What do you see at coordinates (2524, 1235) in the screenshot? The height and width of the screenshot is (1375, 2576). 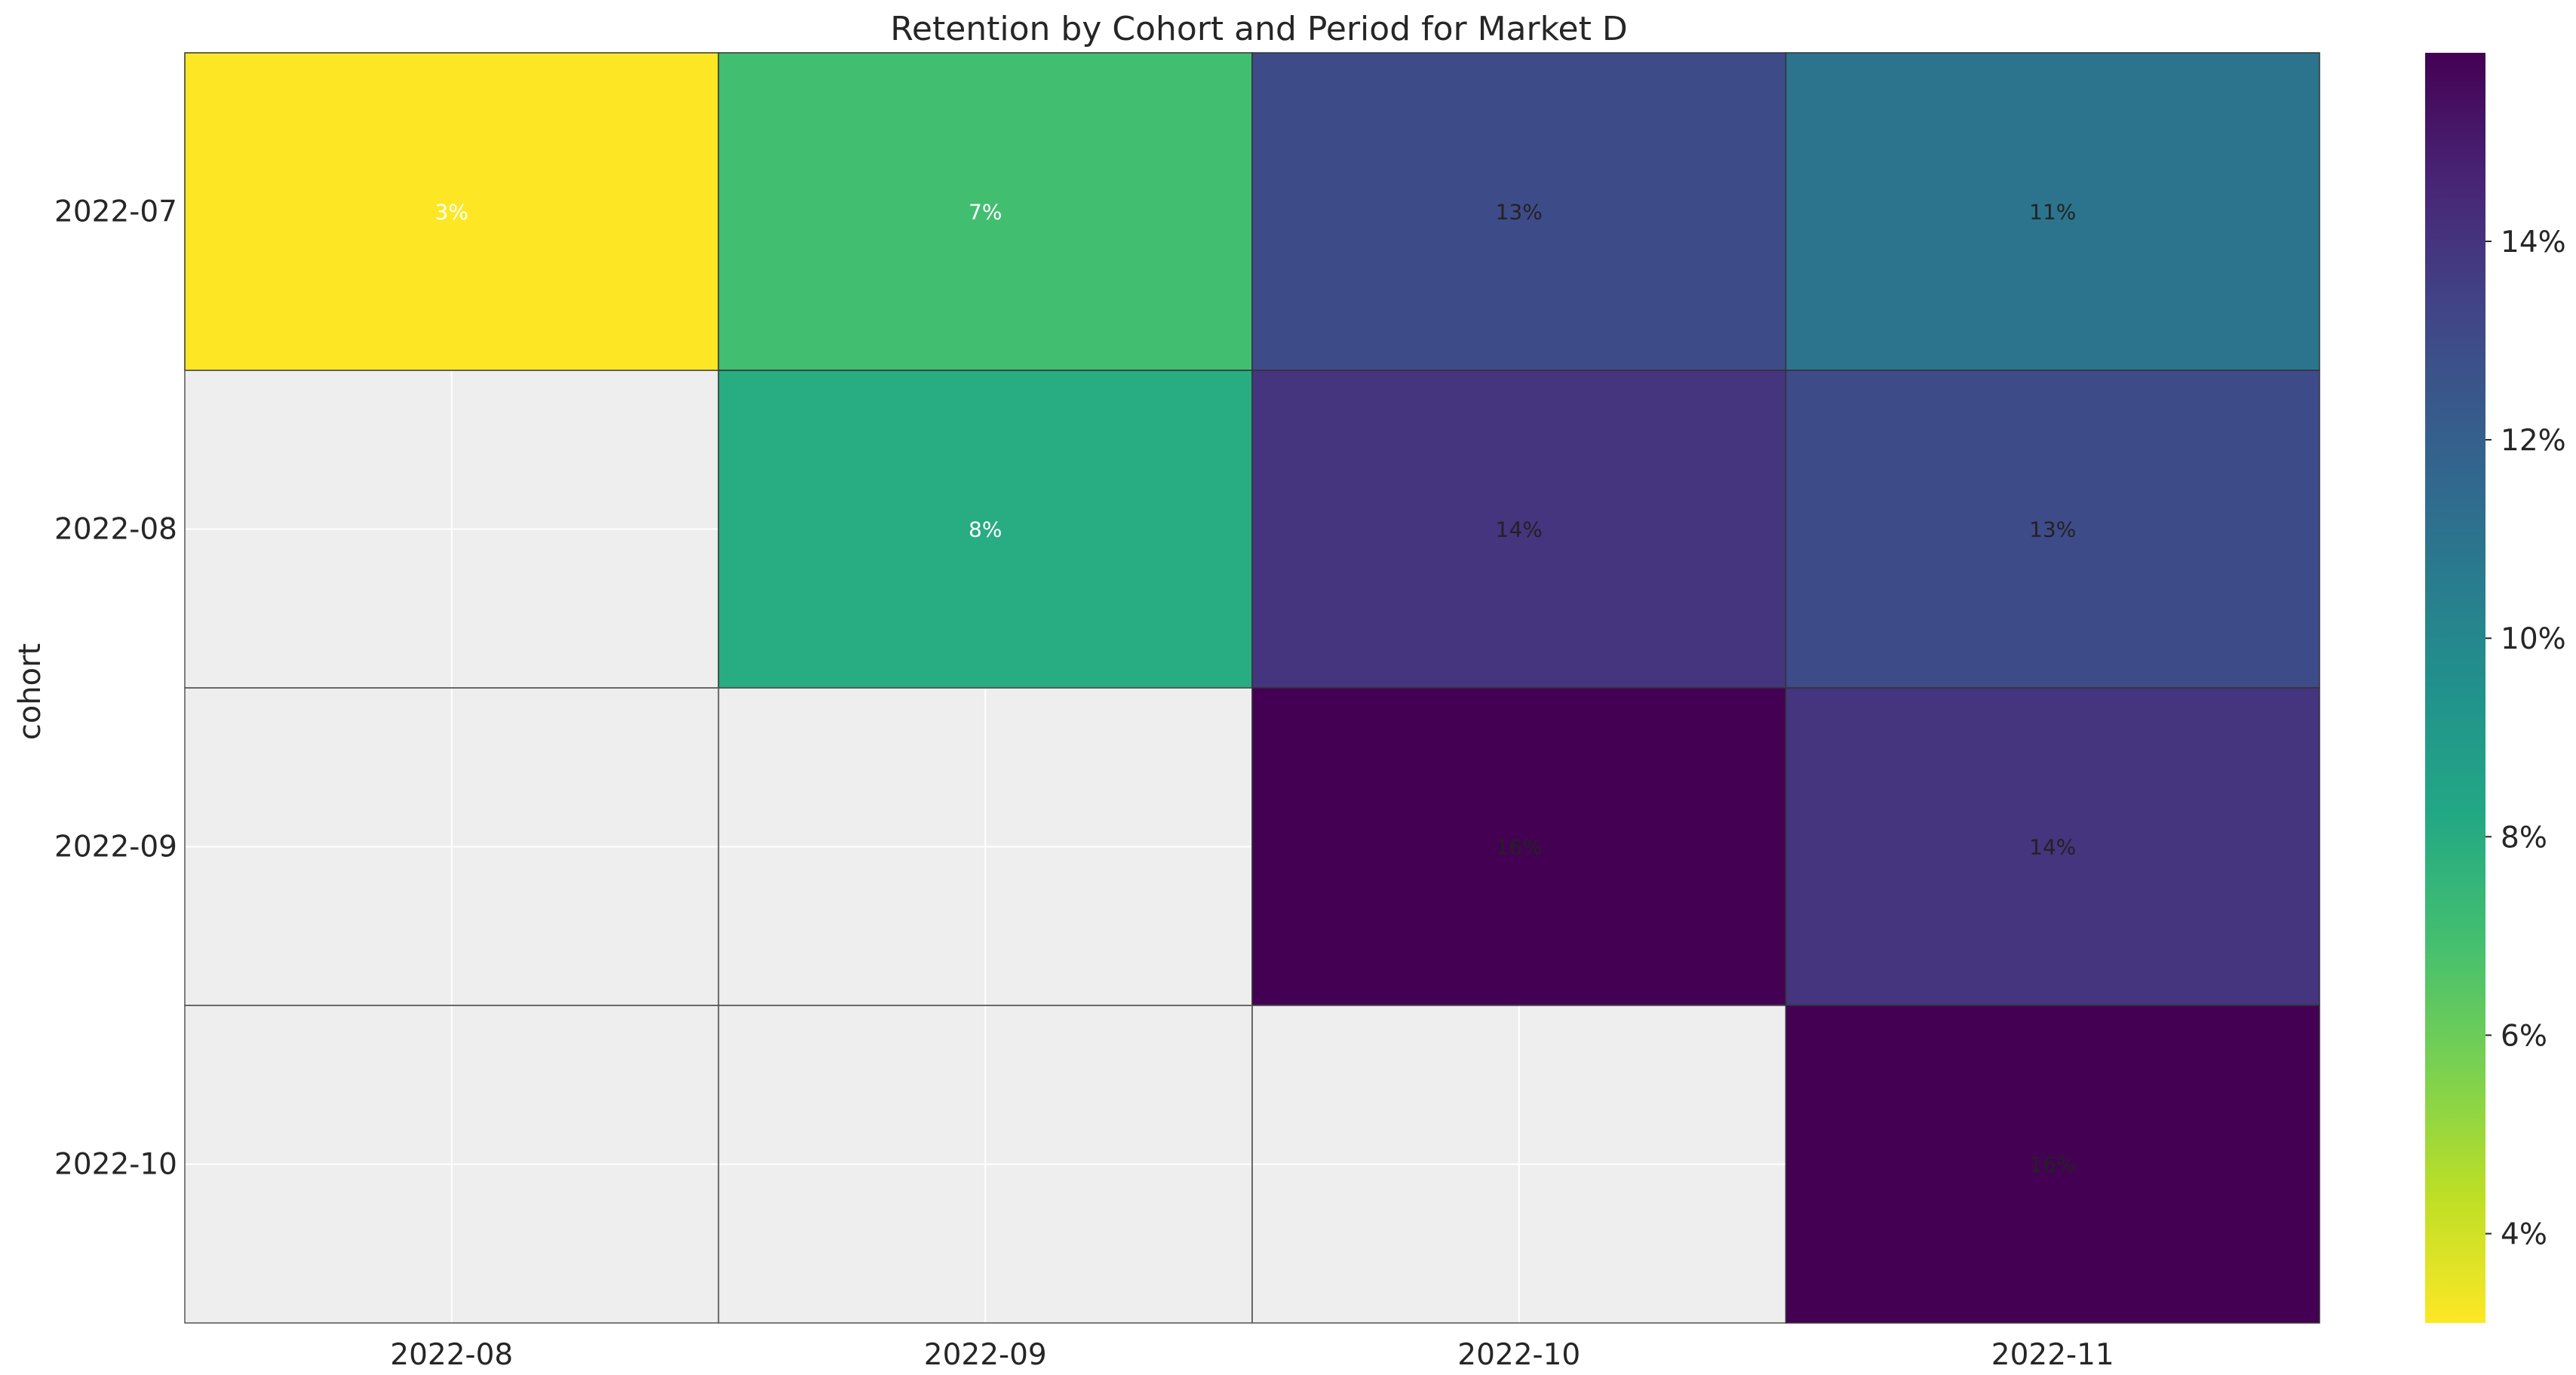 I see `colorbar-tick-label: 4%` at bounding box center [2524, 1235].